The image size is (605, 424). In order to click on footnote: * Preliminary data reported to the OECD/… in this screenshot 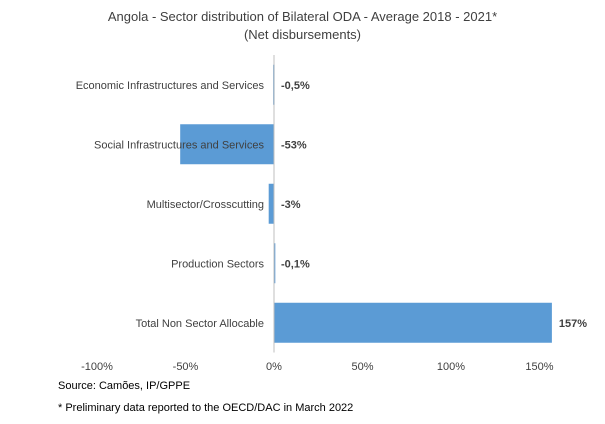, I will do `click(206, 408)`.